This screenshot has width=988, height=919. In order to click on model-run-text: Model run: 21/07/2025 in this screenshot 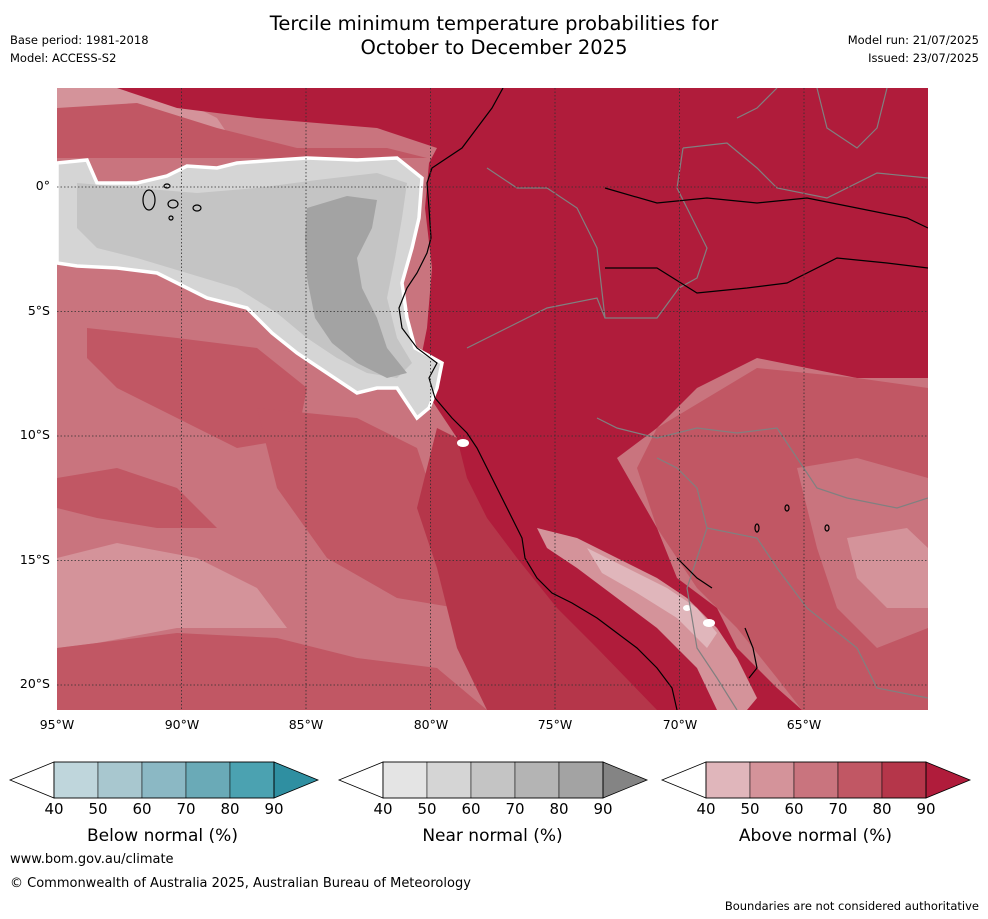, I will do `click(913, 40)`.